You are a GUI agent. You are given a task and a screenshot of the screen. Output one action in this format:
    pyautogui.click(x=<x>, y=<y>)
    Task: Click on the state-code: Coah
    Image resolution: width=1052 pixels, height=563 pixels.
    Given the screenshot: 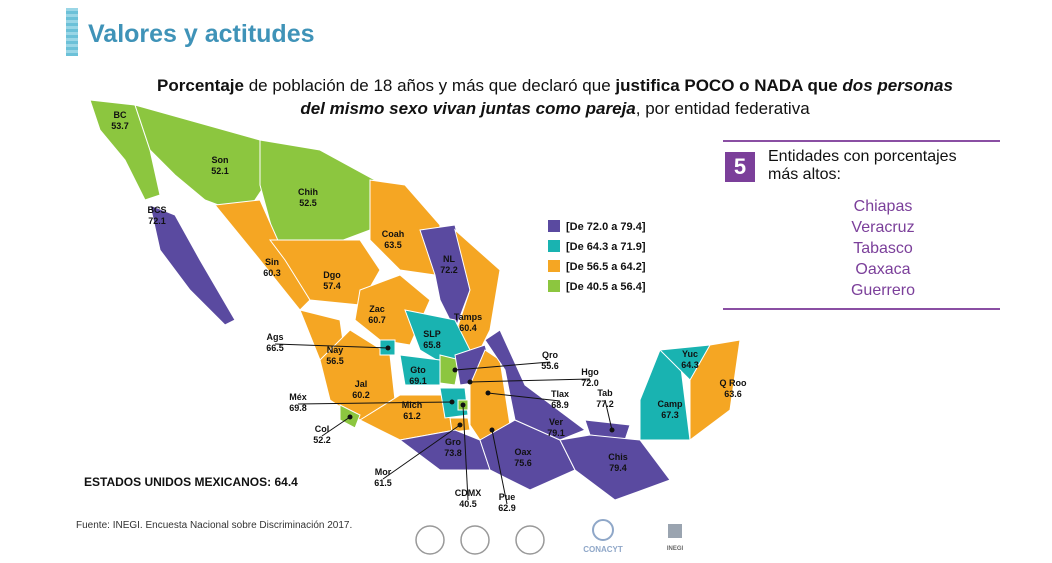 What is the action you would take?
    pyautogui.click(x=393, y=234)
    